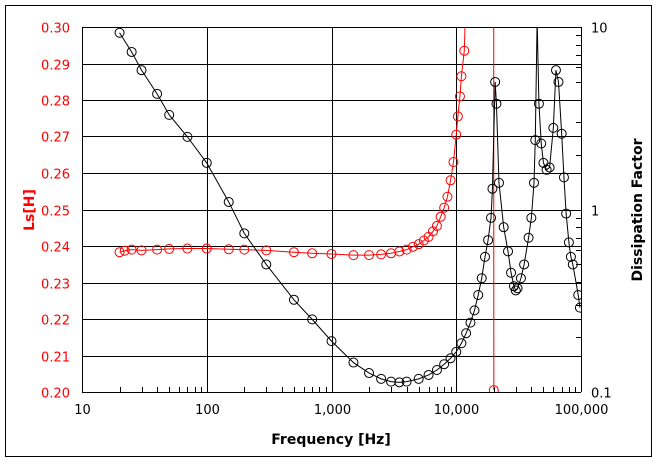 The height and width of the screenshot is (468, 659). Describe the element at coordinates (55, 358) in the screenshot. I see `y-left-tick-label: 0.21` at that location.